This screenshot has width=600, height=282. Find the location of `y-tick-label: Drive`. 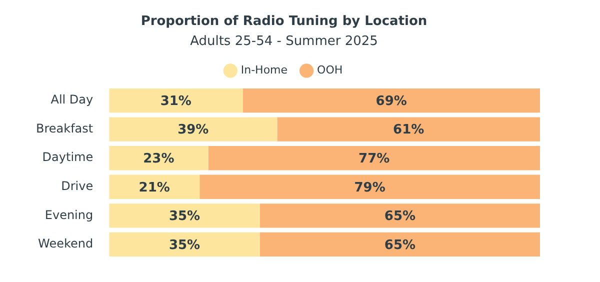

y-tick-label: Drive is located at coordinates (77, 186).